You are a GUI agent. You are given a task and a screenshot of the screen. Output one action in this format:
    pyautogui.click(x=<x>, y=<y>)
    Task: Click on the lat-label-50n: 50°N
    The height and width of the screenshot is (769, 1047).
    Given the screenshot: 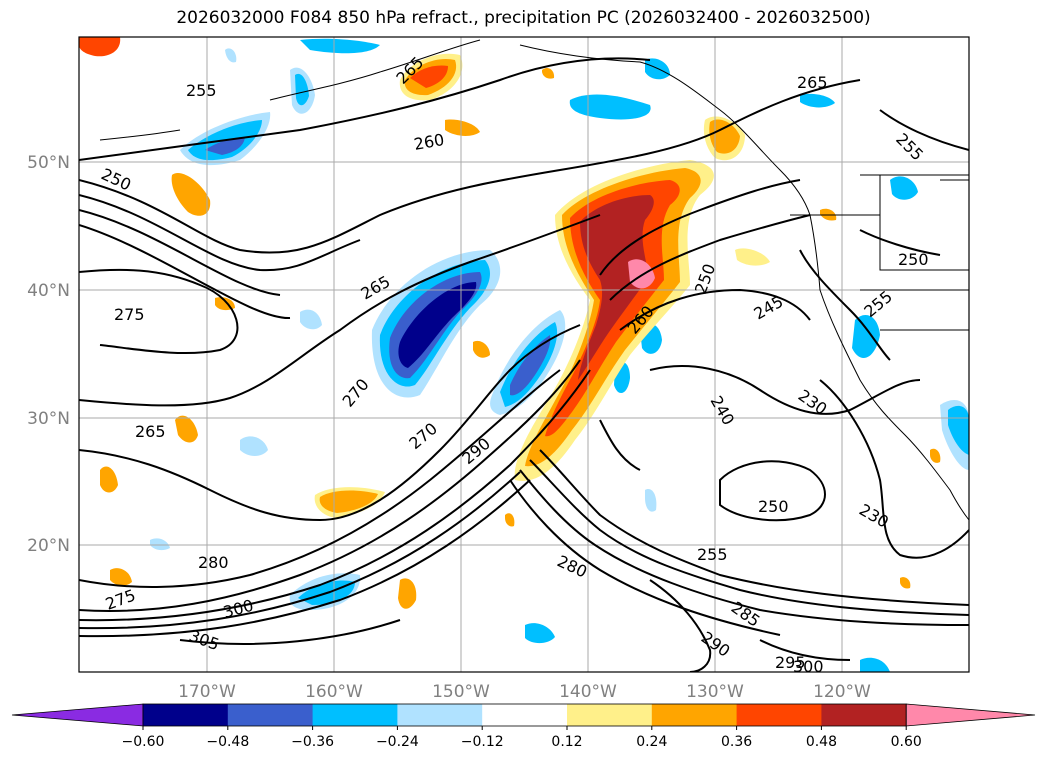 What is the action you would take?
    pyautogui.click(x=48, y=163)
    